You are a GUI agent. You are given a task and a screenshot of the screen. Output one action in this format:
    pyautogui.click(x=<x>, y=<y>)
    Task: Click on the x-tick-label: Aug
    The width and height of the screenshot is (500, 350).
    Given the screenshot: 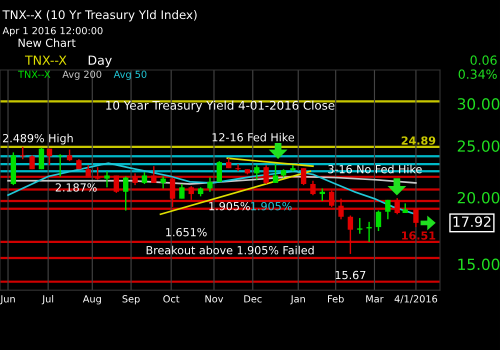 What is the action you would take?
    pyautogui.click(x=91, y=299)
    